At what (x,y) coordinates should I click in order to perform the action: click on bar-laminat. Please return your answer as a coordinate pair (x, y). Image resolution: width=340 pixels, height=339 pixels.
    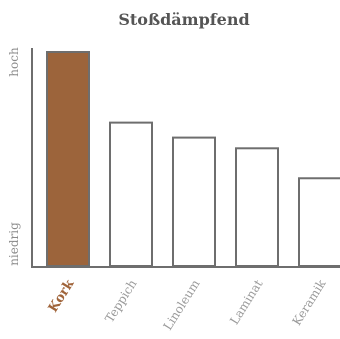
    Looking at the image, I should click on (257, 207).